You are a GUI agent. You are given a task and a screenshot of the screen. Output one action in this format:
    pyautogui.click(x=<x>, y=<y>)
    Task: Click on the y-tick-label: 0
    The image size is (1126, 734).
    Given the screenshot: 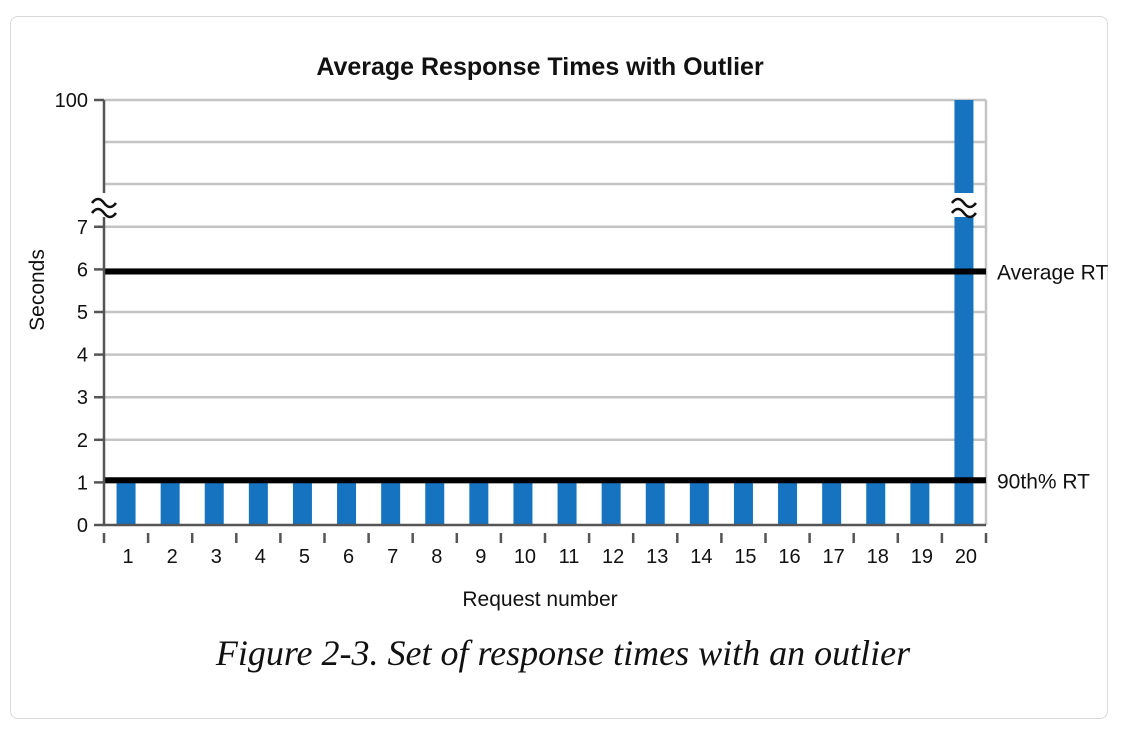 What is the action you would take?
    pyautogui.click(x=82, y=526)
    